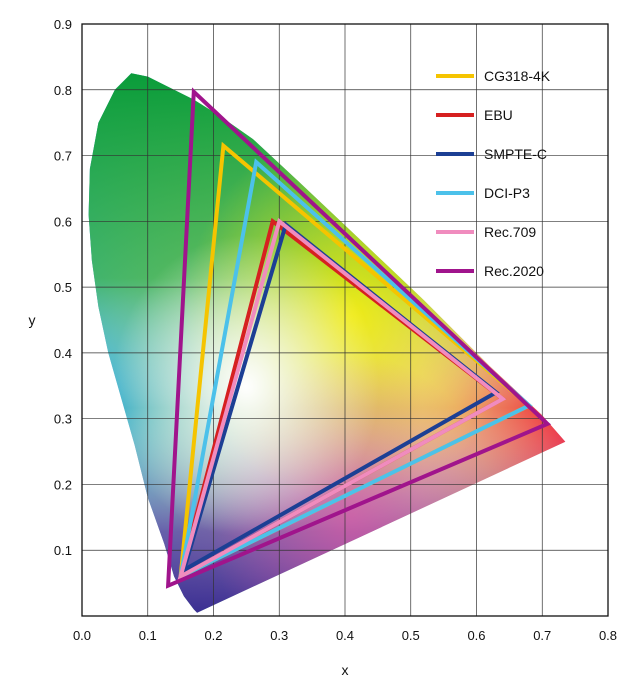 This screenshot has height=682, width=640. Describe the element at coordinates (63, 221) in the screenshot. I see `y-tick-label: 0.6` at that location.